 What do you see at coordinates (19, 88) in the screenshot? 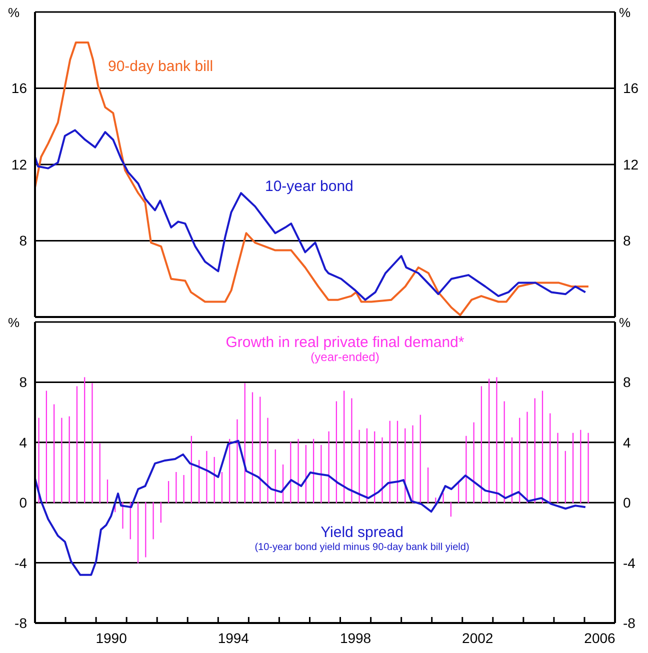
I see `y-tick-label: 16` at bounding box center [19, 88].